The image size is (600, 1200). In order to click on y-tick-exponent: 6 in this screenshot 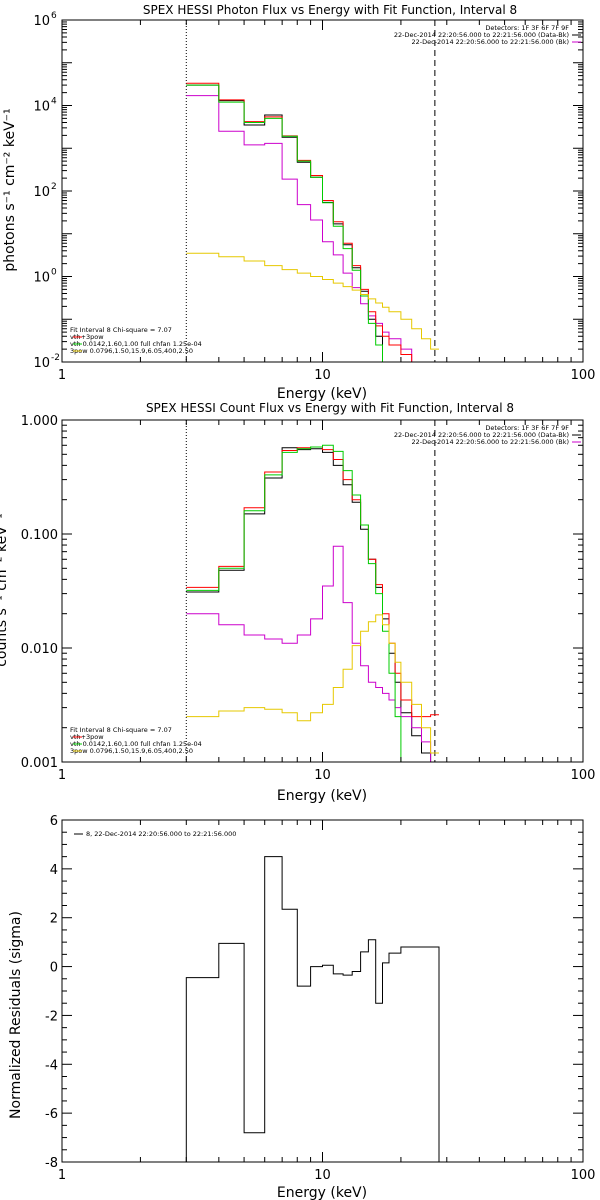, I will do `click(54, 16)`.